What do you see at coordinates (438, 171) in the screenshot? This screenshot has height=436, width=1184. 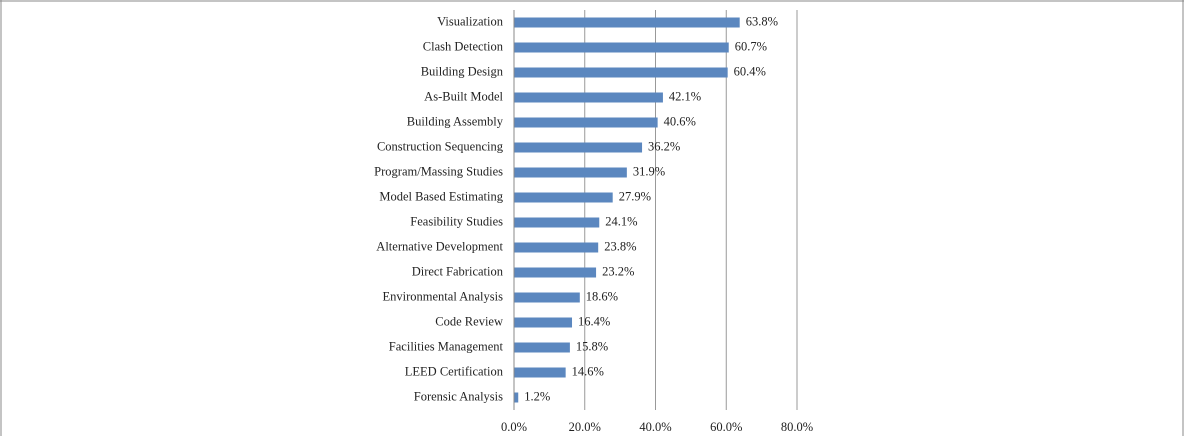 I see `y-tick-label: Program/Massing Studies` at bounding box center [438, 171].